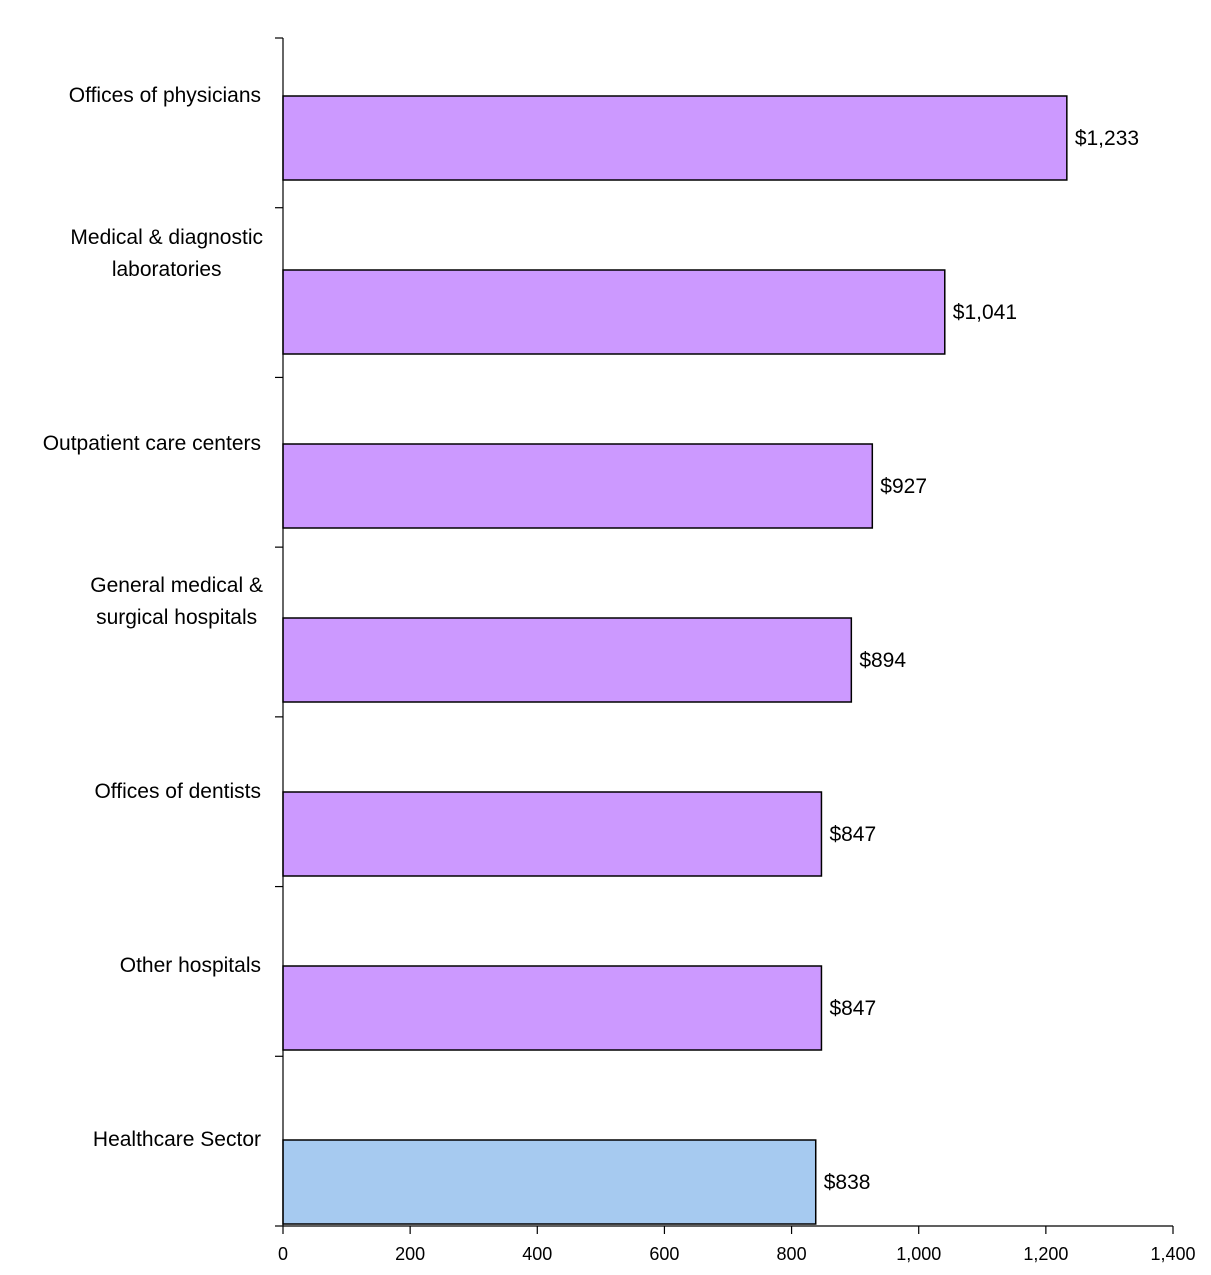 The image size is (1211, 1275). What do you see at coordinates (847, 1182) in the screenshot?
I see `value-label-6: $838` at bounding box center [847, 1182].